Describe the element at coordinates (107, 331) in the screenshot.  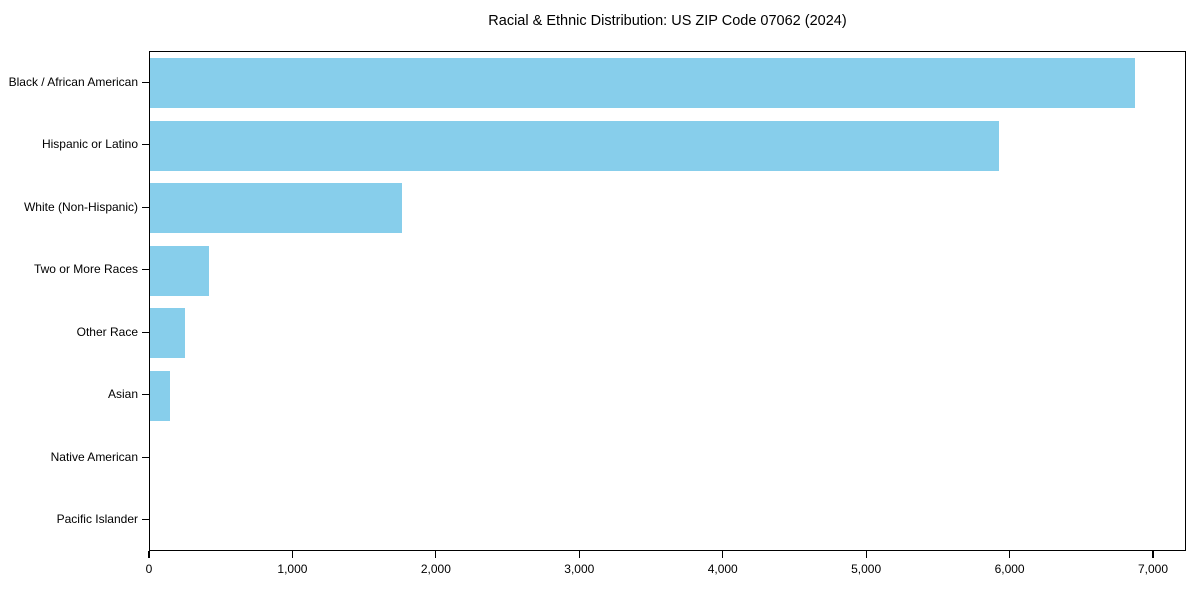
I see `y-axis-label: Other Race` at that location.